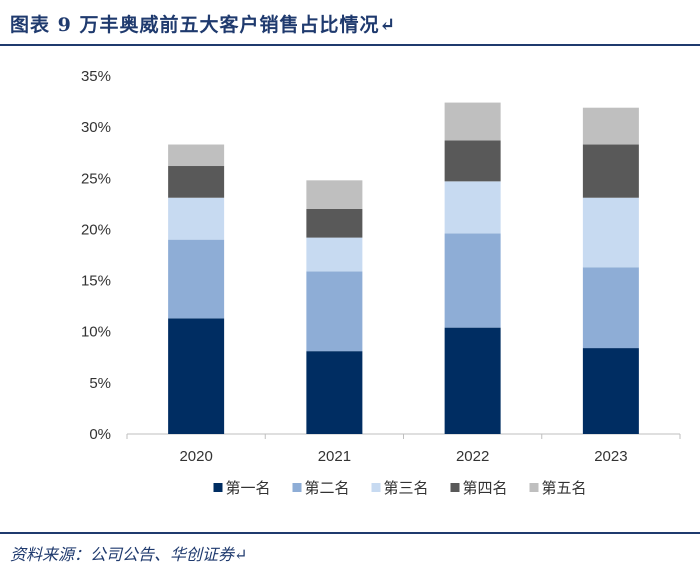 The width and height of the screenshot is (700, 573). I want to click on y-tick-label: 10%, so click(96, 332).